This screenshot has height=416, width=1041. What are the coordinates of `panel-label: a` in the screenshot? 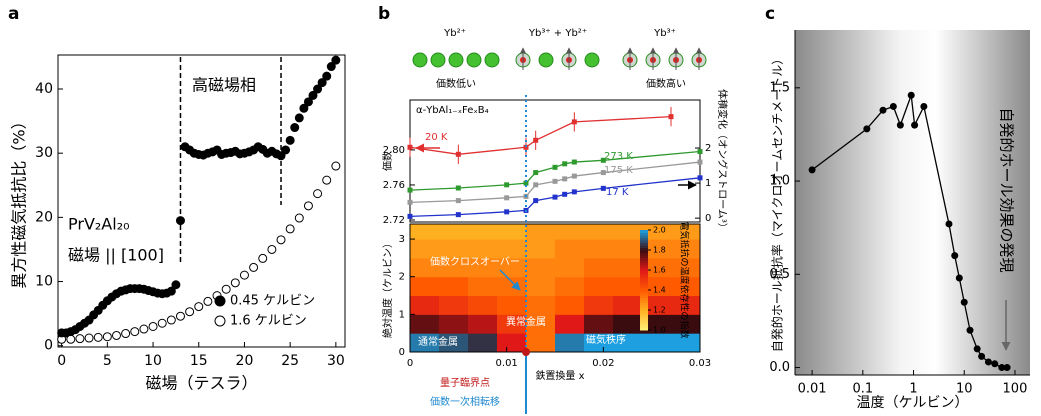 It's located at (13, 14).